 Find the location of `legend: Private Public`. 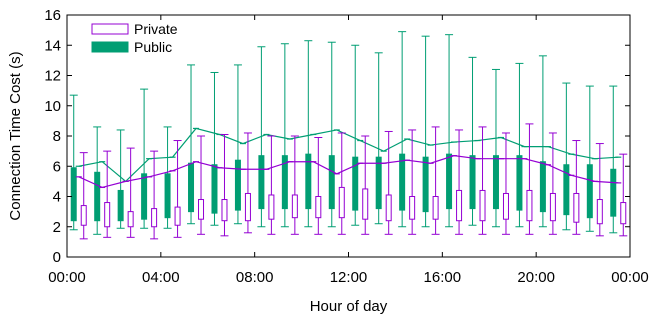

legend: Private Public is located at coordinates (134, 38).